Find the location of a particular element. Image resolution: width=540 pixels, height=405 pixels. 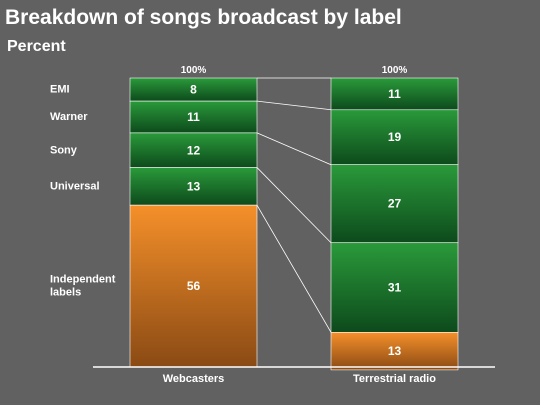

series-label: Sony is located at coordinates (64, 150).